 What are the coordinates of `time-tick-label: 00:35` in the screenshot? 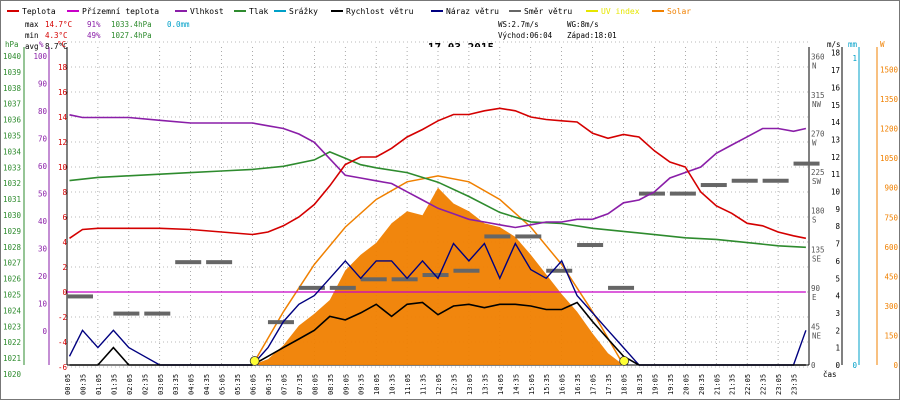 It's located at (83, 384).